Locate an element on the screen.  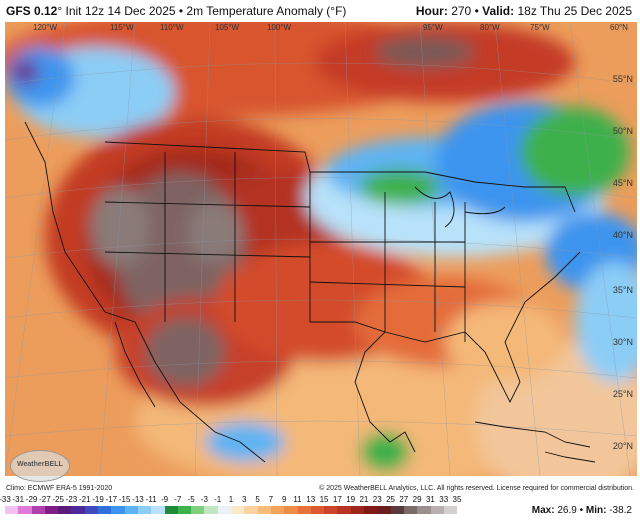
scale-tick-label: 17 is located at coordinates (337, 499).